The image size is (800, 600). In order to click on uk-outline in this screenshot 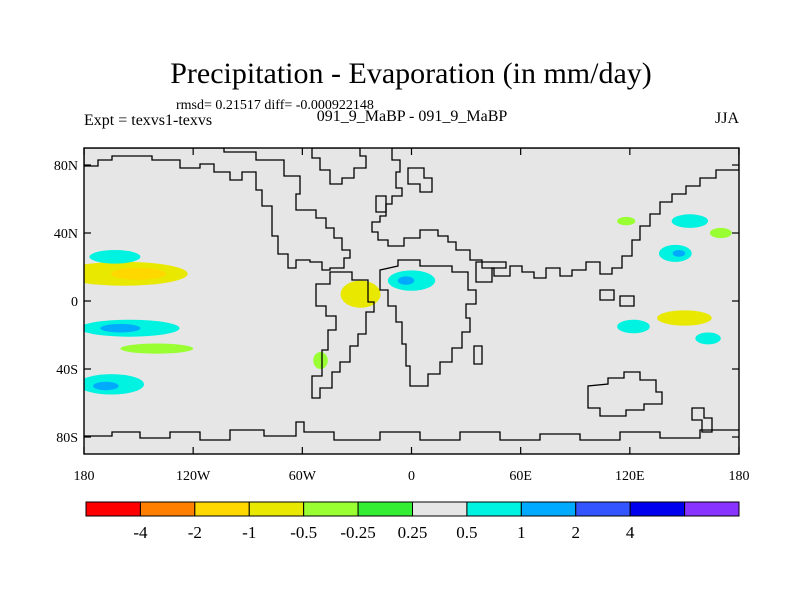, I will do `click(381, 204)`.